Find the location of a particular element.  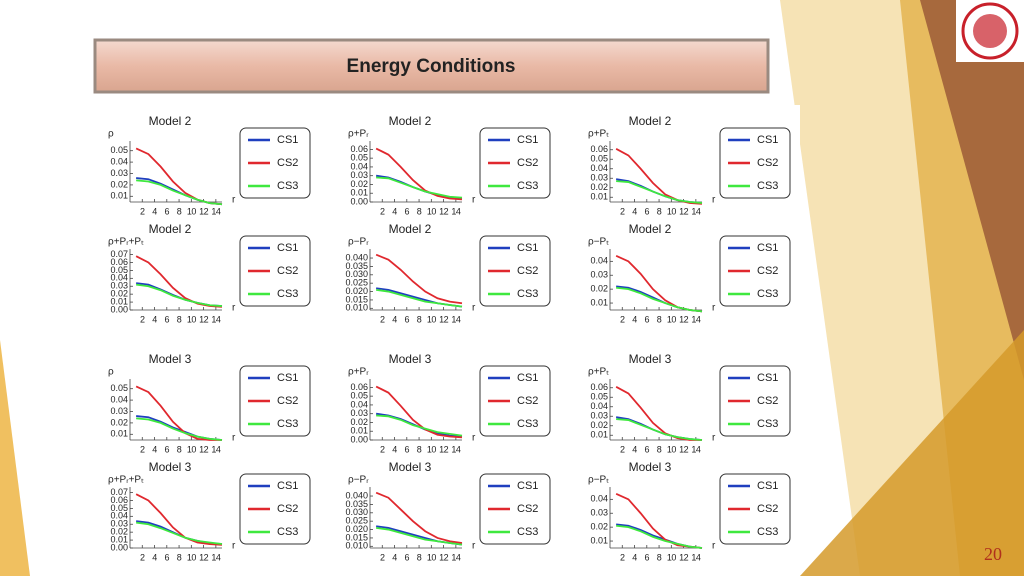

y-tick-label: 0.015 is located at coordinates (356, 299).